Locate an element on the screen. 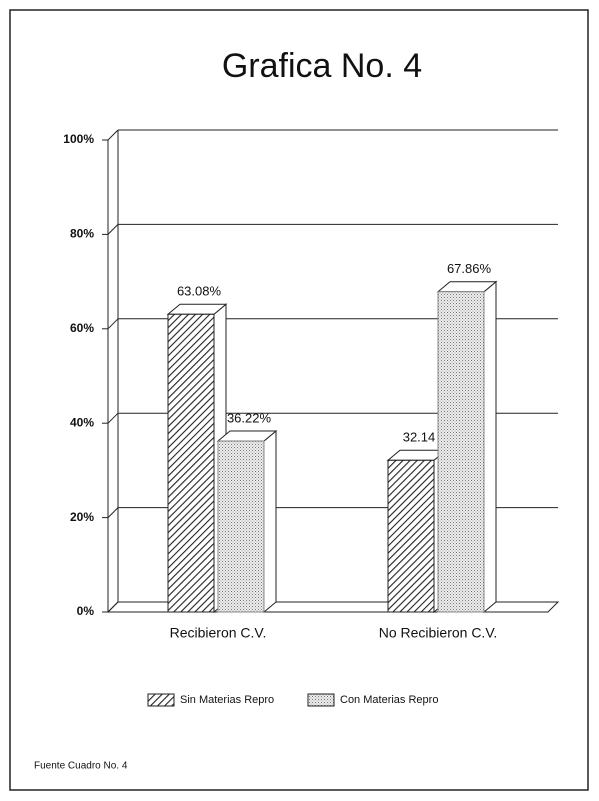 Image resolution: width=599 pixels, height=801 pixels. chart-title: Grafica No. 4 is located at coordinates (322, 66).